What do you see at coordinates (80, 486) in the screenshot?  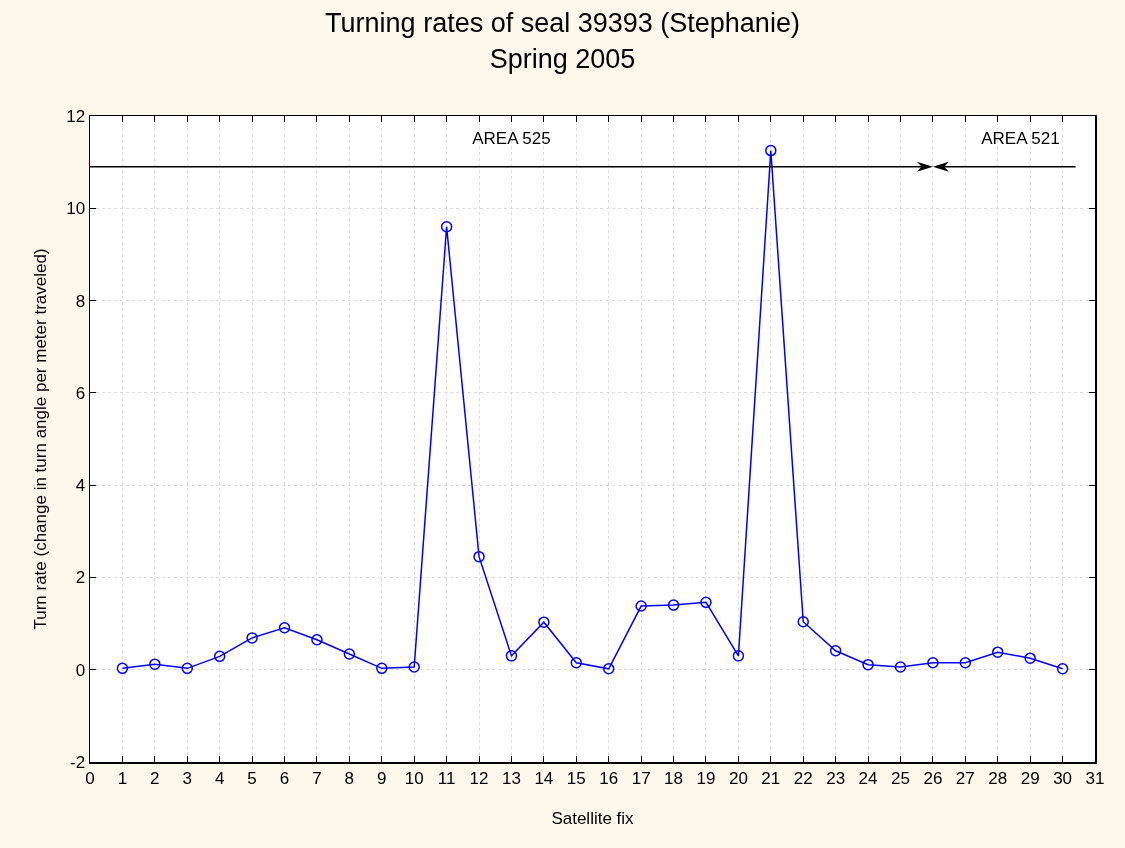 I see `y-tick-label: 4` at bounding box center [80, 486].